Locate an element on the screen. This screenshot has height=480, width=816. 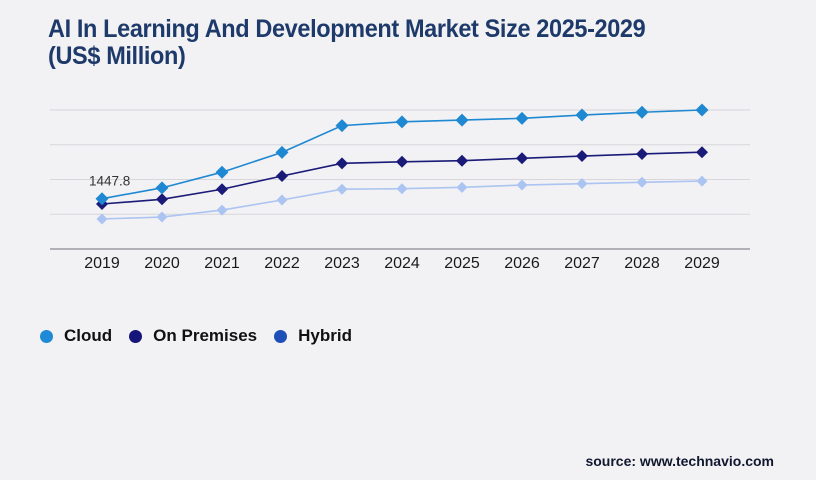
legend-item-cloud: Cloud is located at coordinates (76, 336).